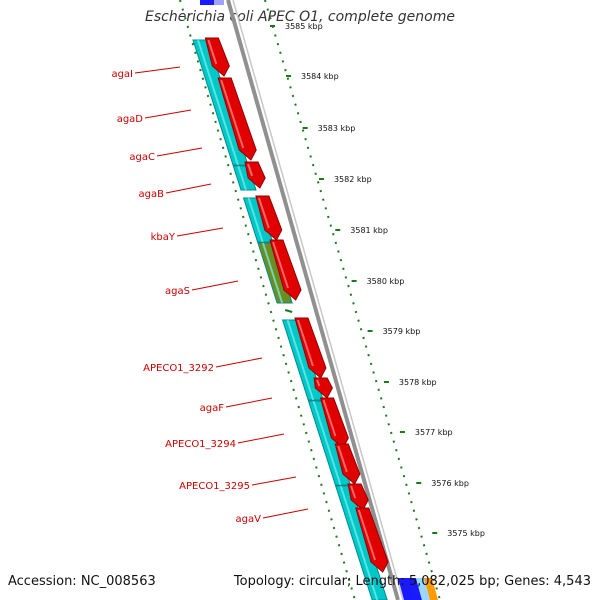 The height and width of the screenshot is (600, 600). Describe the element at coordinates (434, 432) in the screenshot. I see `scale-tick-label: 3577 kbp` at that location.